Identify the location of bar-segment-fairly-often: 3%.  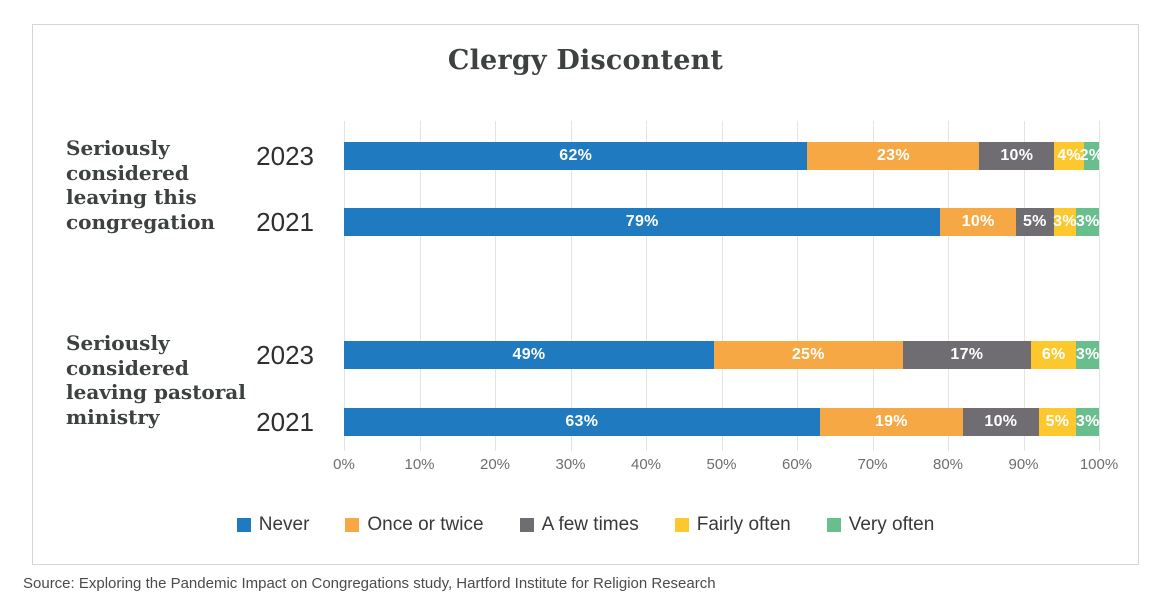
(1065, 222).